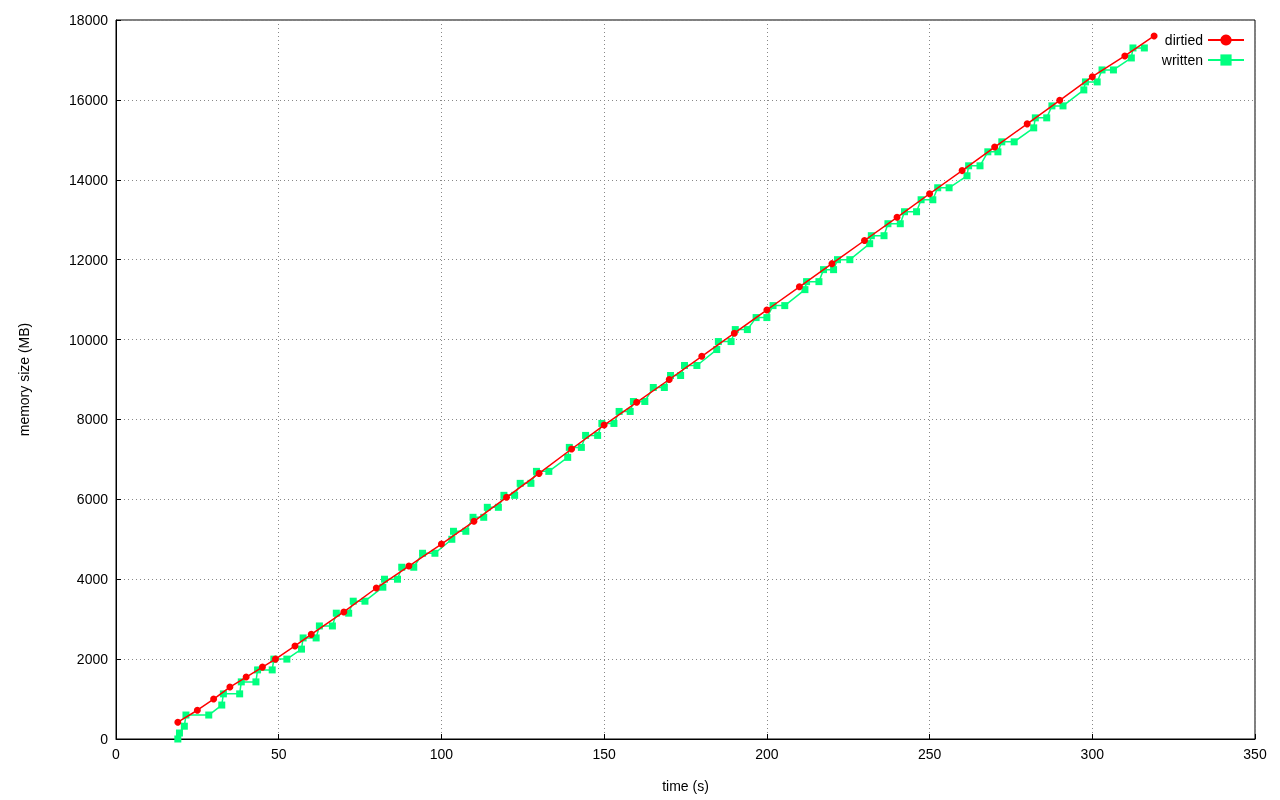 The height and width of the screenshot is (800, 1280). What do you see at coordinates (1183, 40) in the screenshot?
I see `legend-label: dirtied` at bounding box center [1183, 40].